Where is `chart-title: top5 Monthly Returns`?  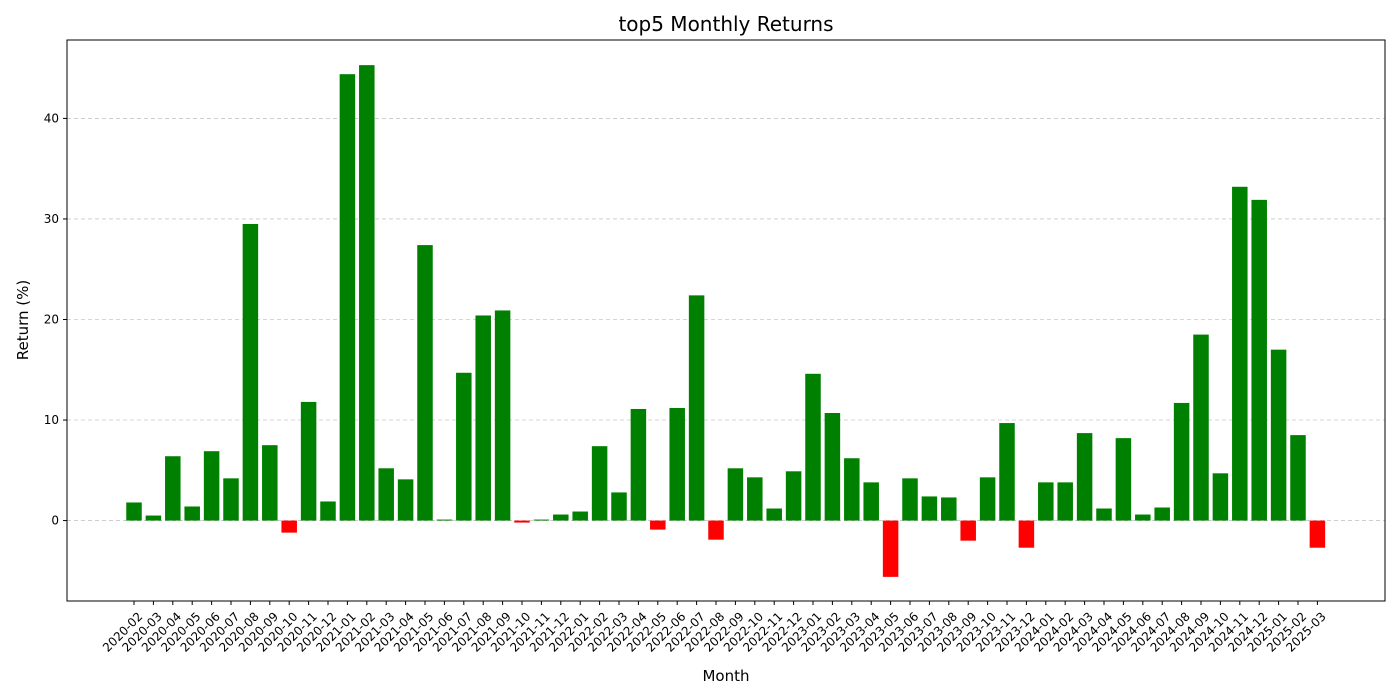 chart-title: top5 Monthly Returns is located at coordinates (725, 24).